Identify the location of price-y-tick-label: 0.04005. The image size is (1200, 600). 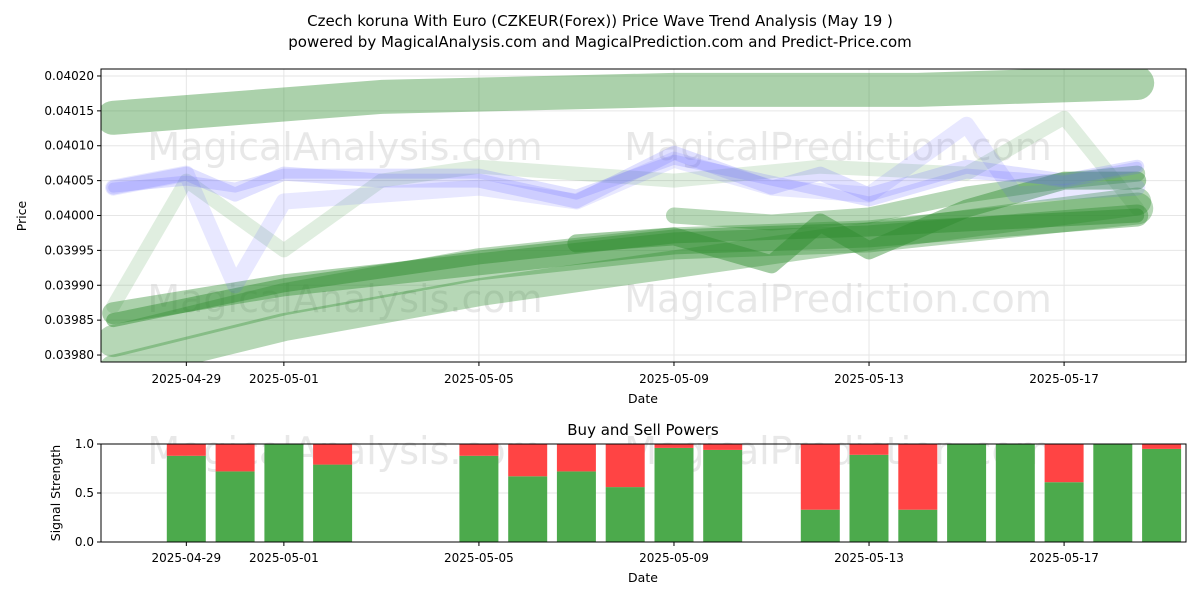
(69, 181).